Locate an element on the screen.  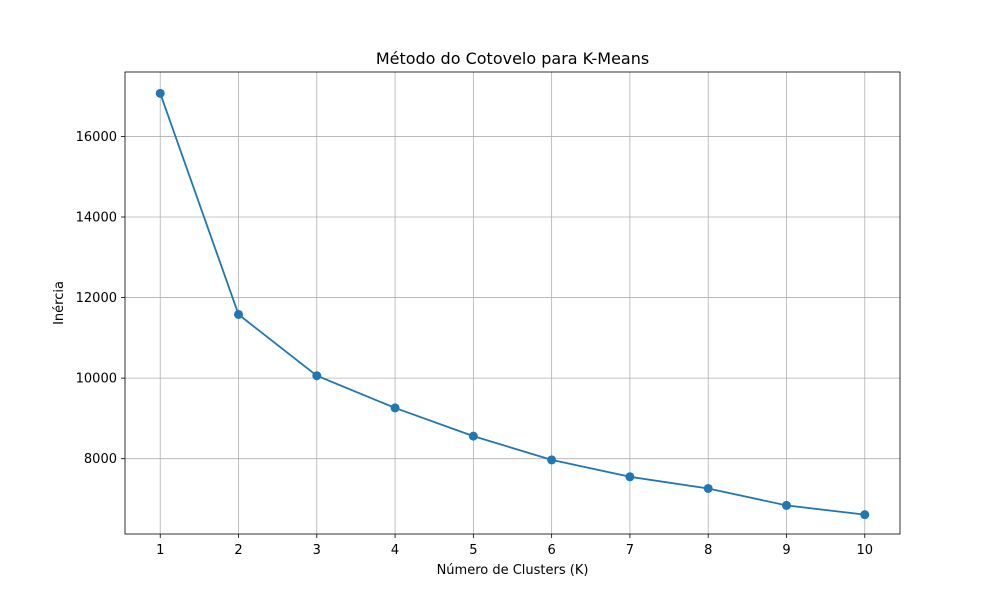
x-tick-label: 4 is located at coordinates (395, 550).